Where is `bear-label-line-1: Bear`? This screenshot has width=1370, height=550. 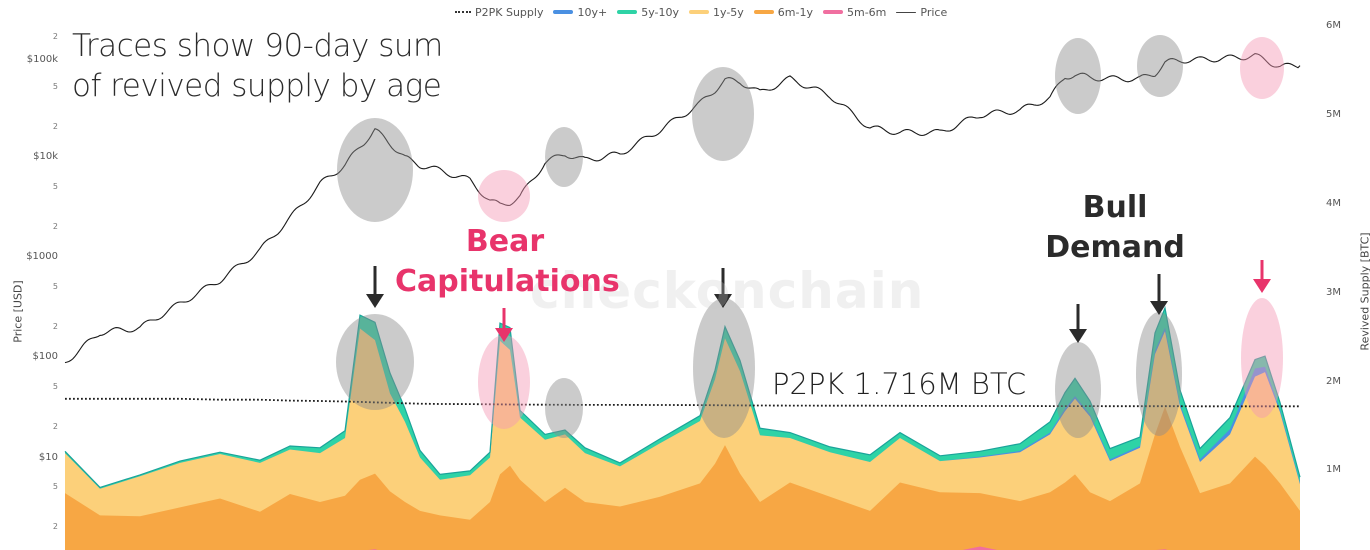
bear-label-line-1: Bear is located at coordinates (505, 241).